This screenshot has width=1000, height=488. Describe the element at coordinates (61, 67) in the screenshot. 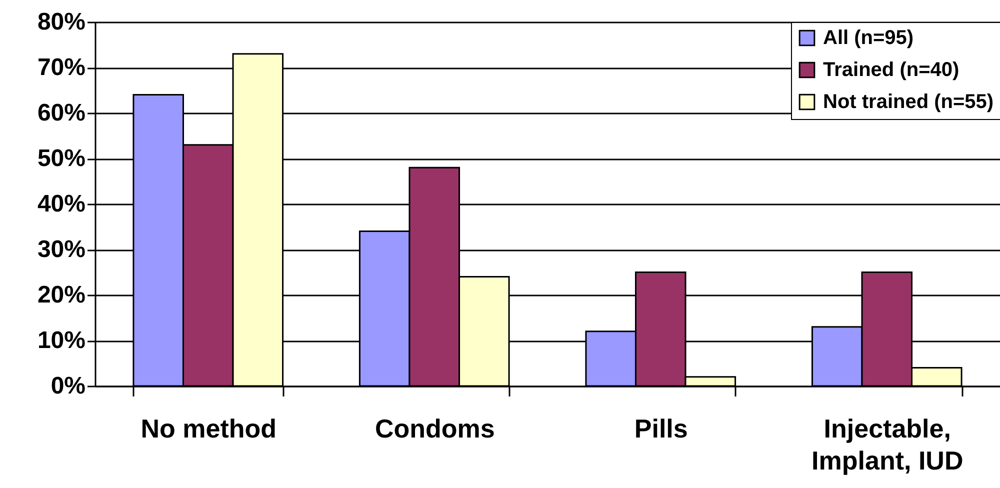

I see `y-tick-label: 70%` at that location.